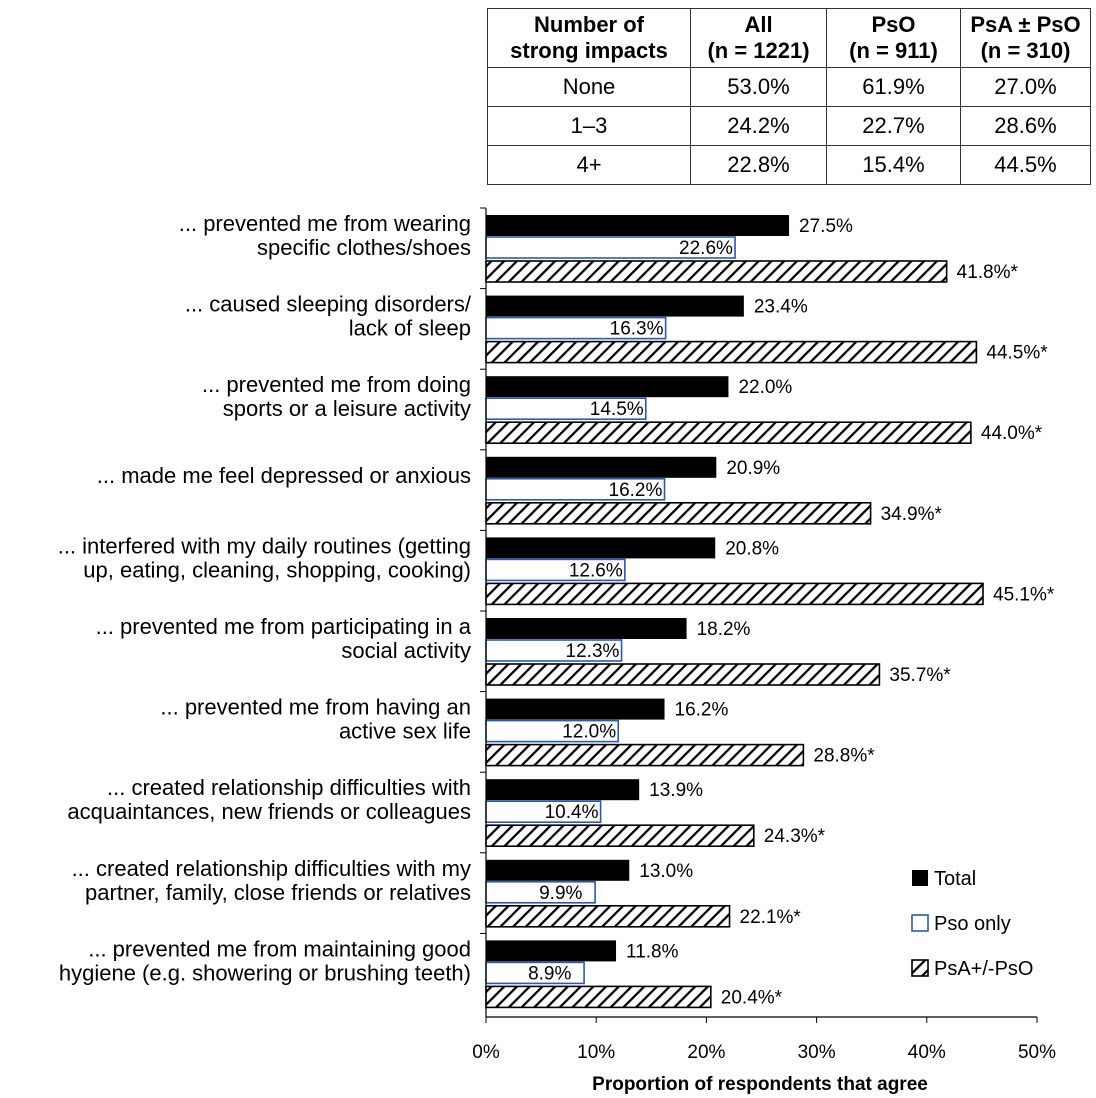 Image resolution: width=1096 pixels, height=1098 pixels. Describe the element at coordinates (1024, 594) in the screenshot. I see `data-label: 45.1%*` at that location.